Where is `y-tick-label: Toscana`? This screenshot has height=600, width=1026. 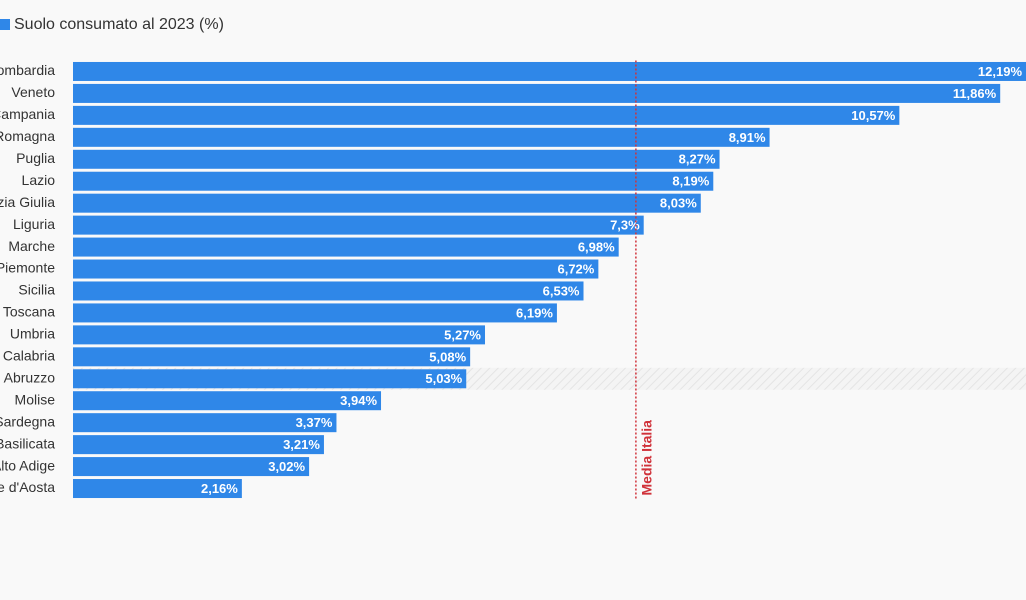 y-tick-label: Toscana is located at coordinates (29, 312).